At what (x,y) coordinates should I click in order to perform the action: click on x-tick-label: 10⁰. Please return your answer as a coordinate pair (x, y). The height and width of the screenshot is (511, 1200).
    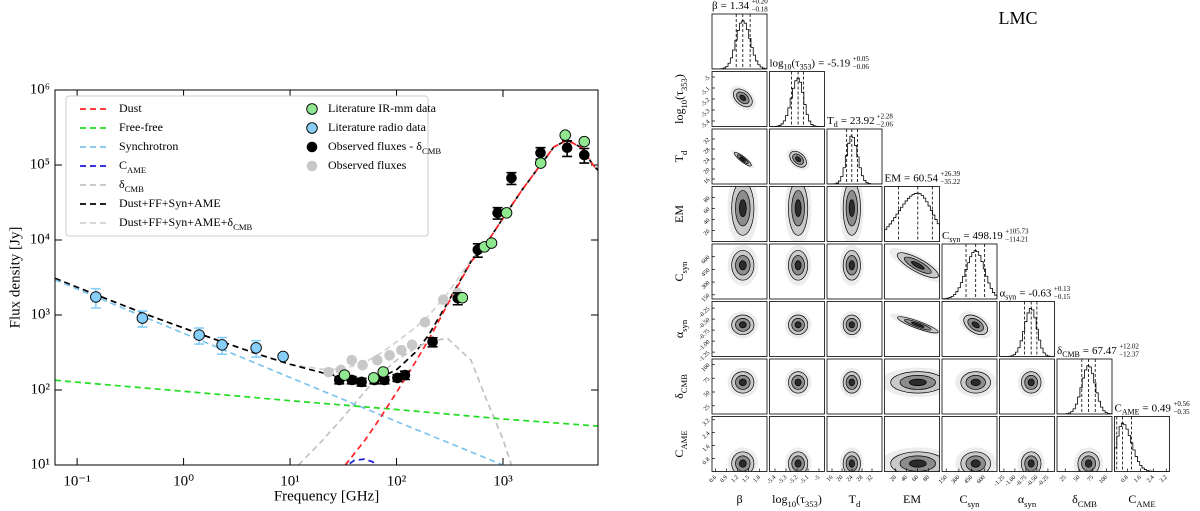
    Looking at the image, I should click on (183, 481).